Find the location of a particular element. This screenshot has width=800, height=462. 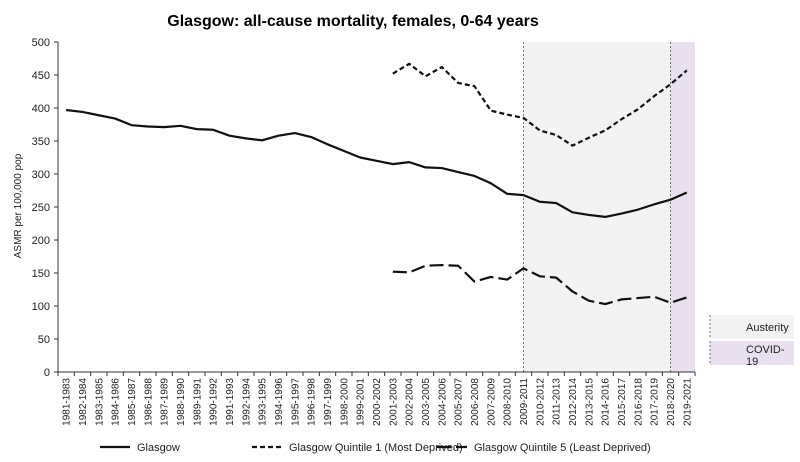

x-tick-label: 1993-1995 is located at coordinates (263, 402).